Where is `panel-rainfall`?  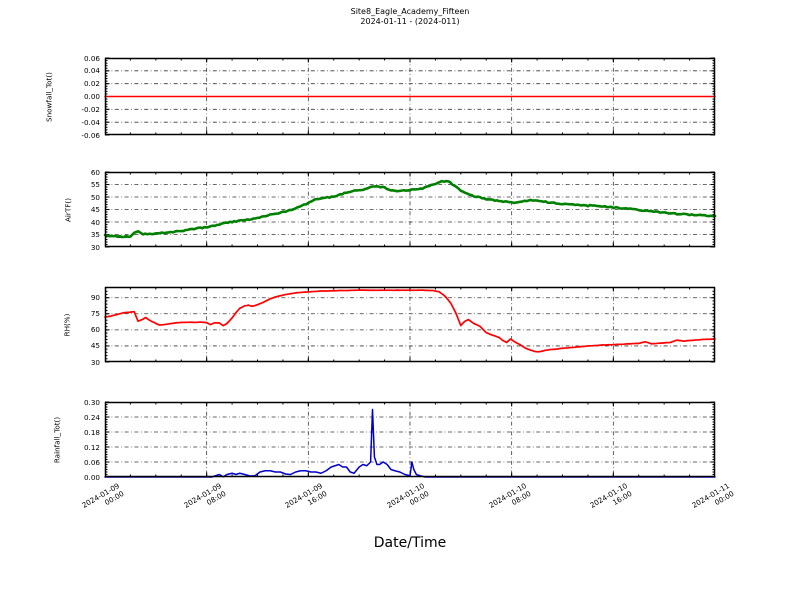
panel-rainfall is located at coordinates (410, 439).